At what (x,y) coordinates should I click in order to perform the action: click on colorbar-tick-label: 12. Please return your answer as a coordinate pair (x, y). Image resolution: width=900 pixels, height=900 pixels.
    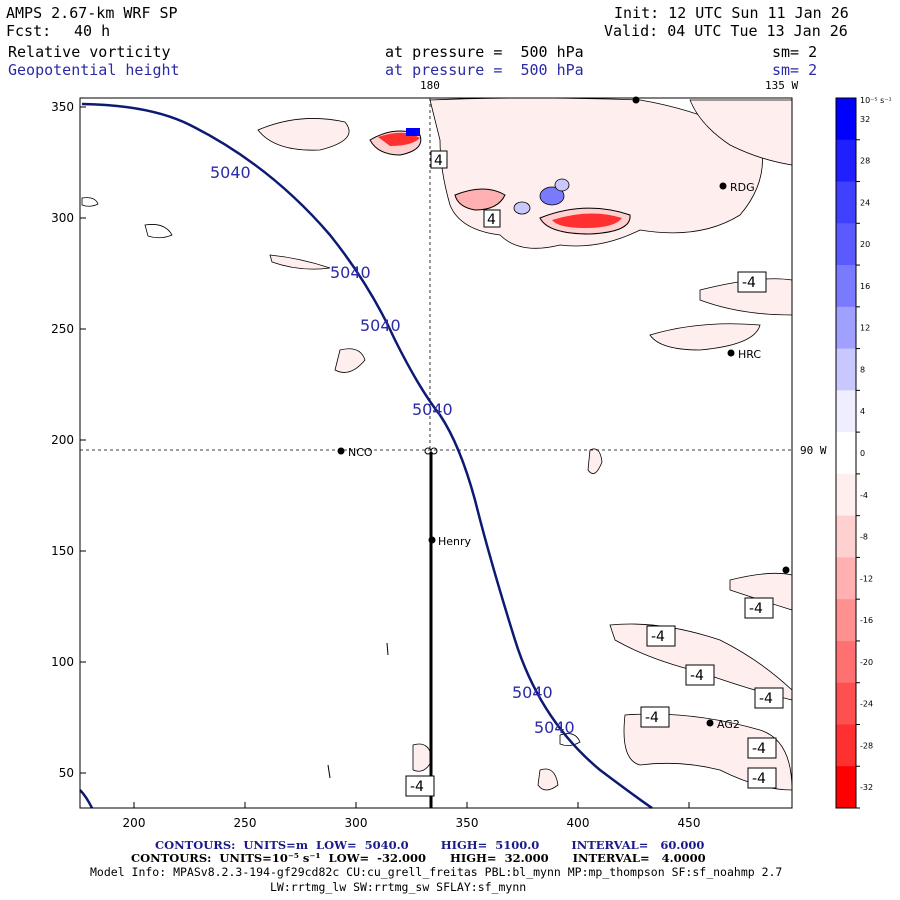
    Looking at the image, I should click on (865, 328).